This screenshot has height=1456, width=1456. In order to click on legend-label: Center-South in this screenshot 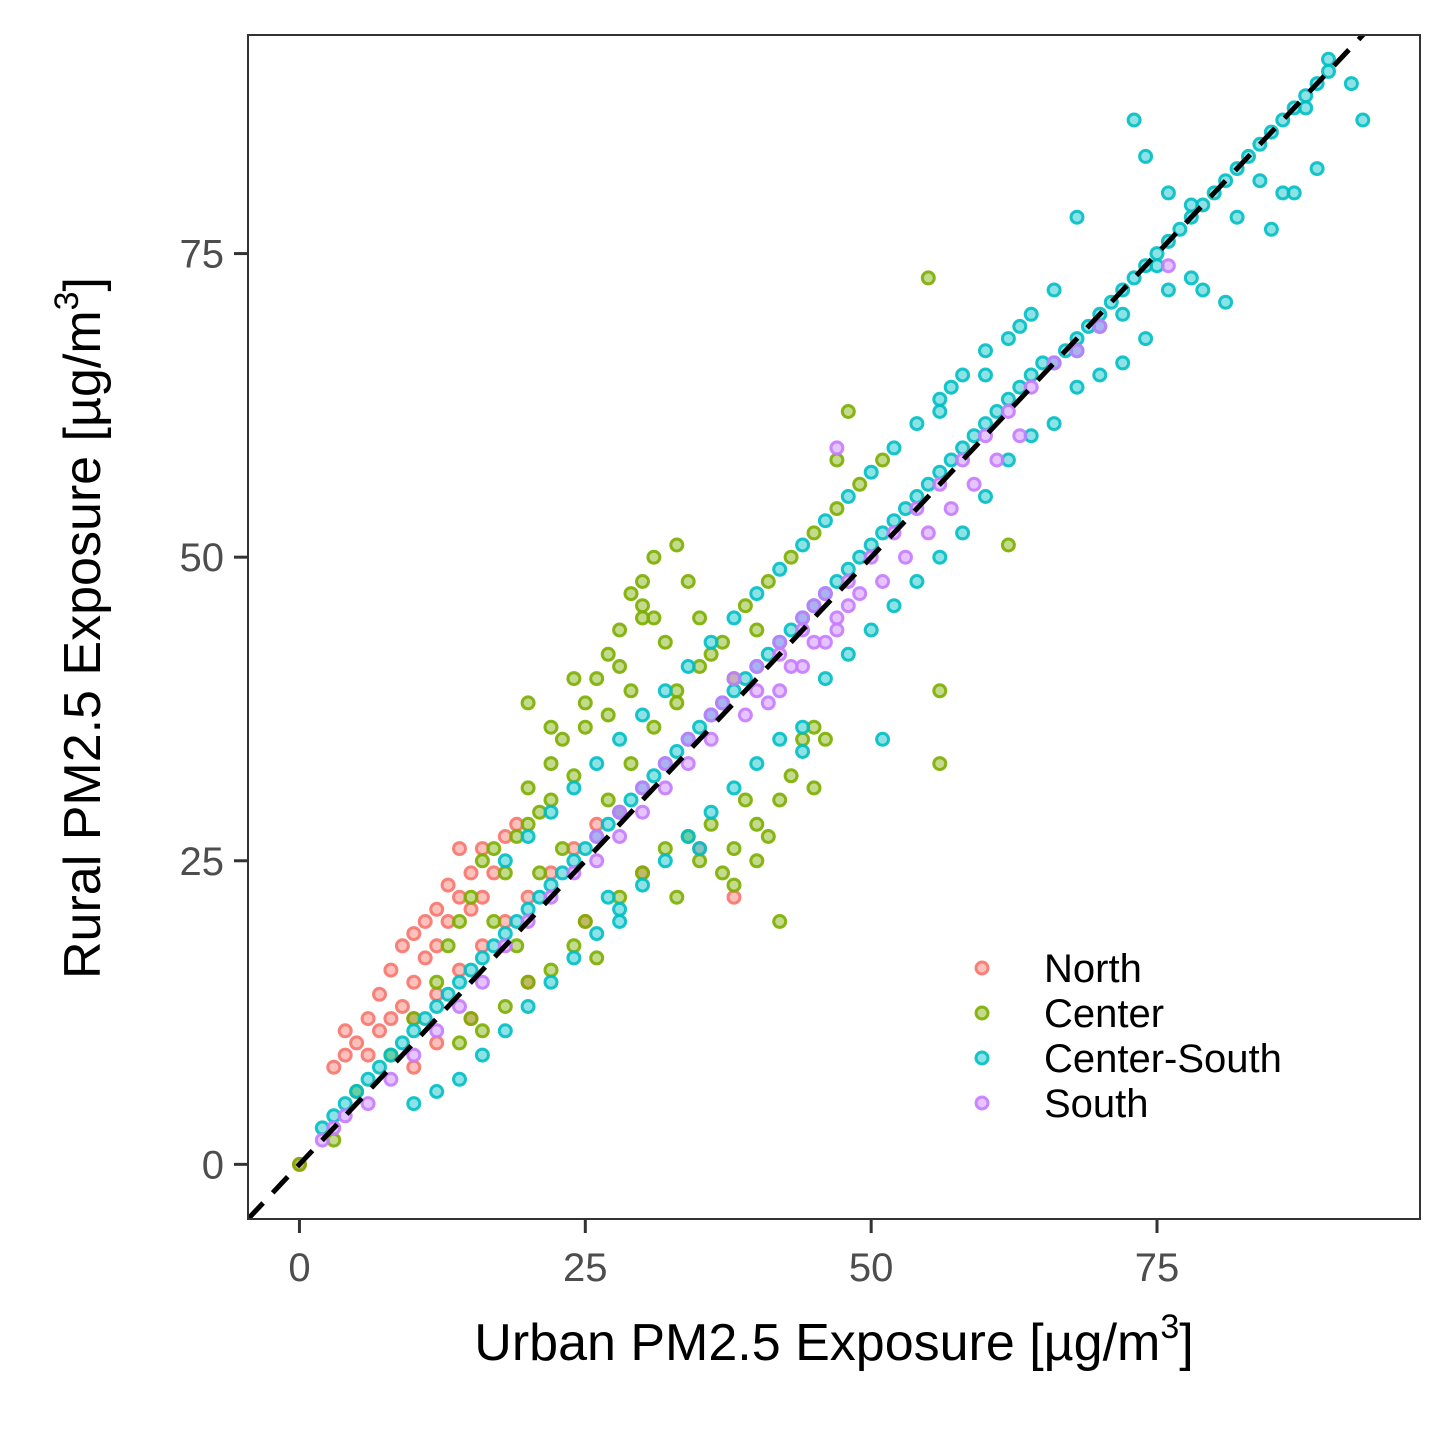, I will do `click(1163, 1059)`.